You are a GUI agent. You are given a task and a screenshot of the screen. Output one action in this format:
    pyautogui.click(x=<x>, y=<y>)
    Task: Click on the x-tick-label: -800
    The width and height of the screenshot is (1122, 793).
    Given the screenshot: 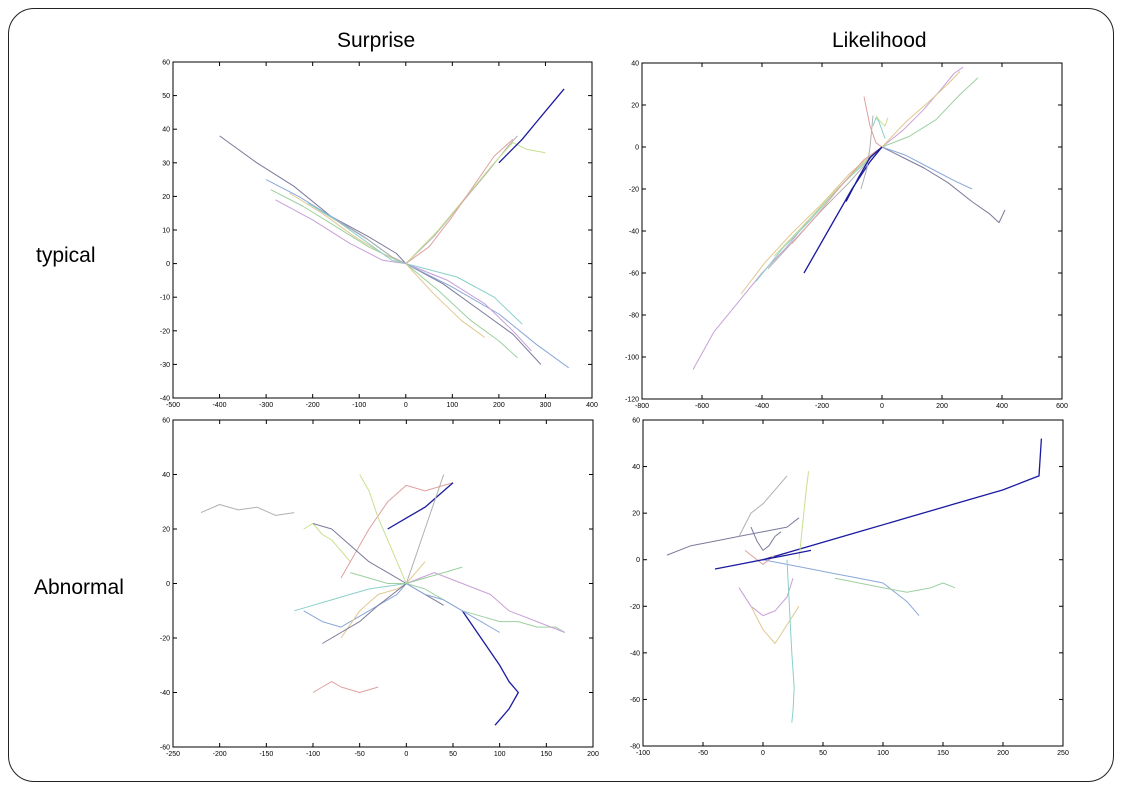 What is the action you would take?
    pyautogui.click(x=642, y=406)
    